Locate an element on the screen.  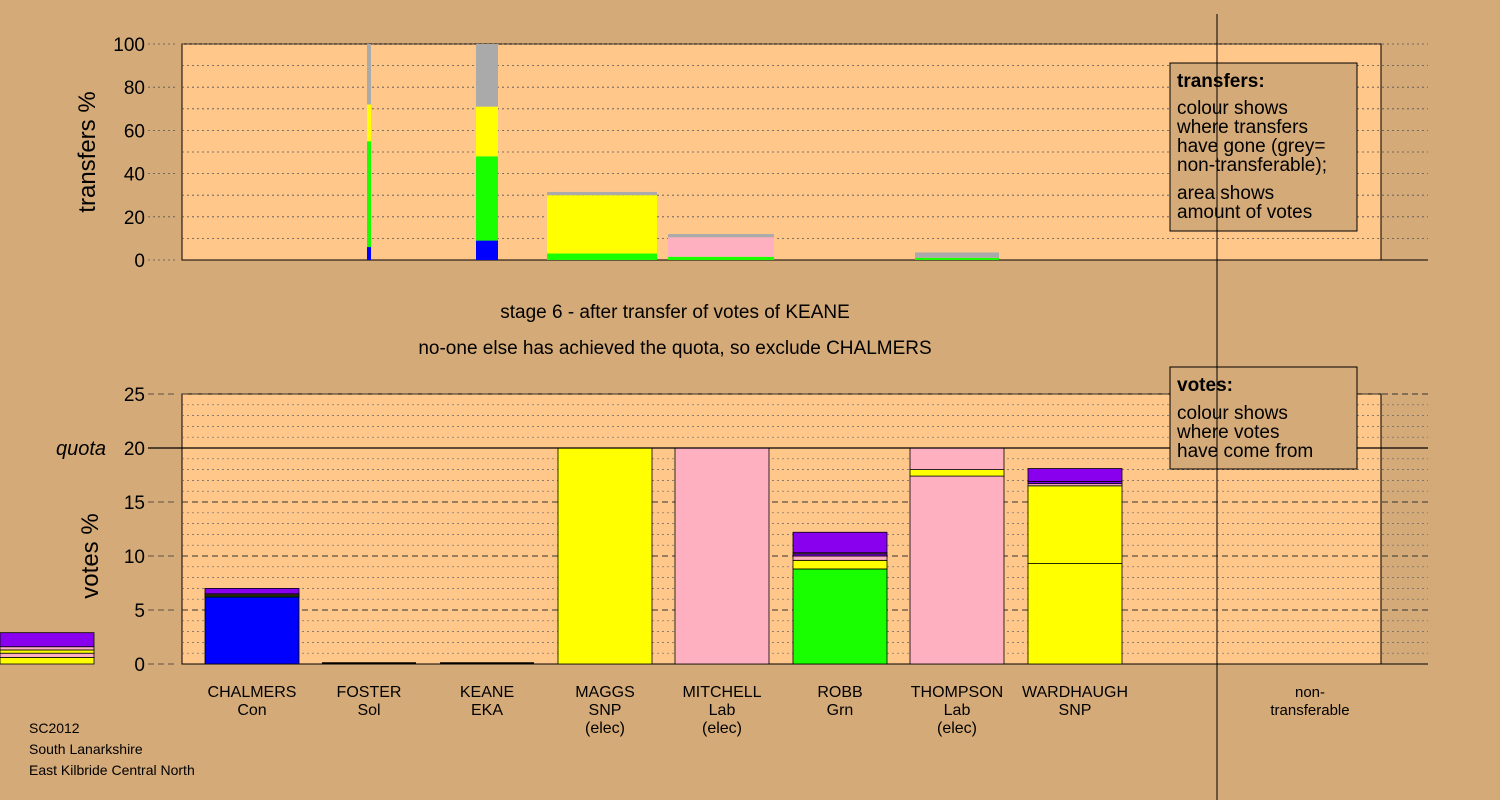
candidate-label: non- is located at coordinates (1310, 692).